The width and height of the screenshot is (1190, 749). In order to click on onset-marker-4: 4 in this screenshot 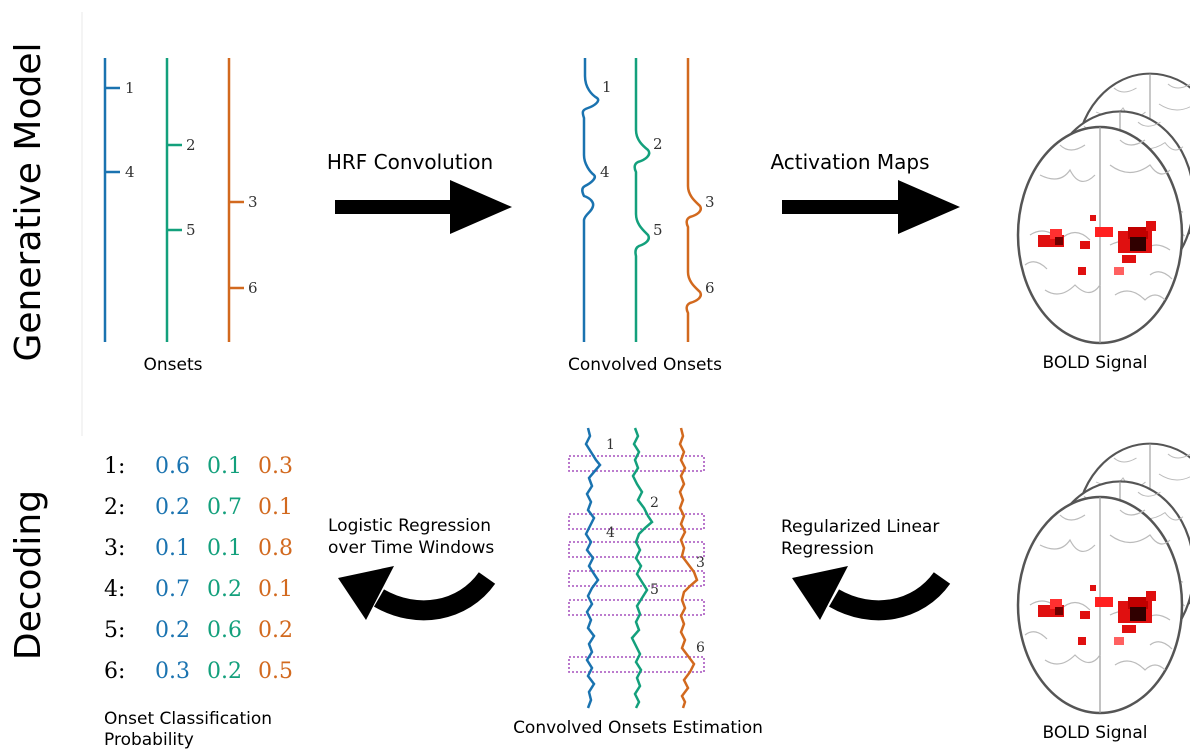, I will do `click(130, 172)`.